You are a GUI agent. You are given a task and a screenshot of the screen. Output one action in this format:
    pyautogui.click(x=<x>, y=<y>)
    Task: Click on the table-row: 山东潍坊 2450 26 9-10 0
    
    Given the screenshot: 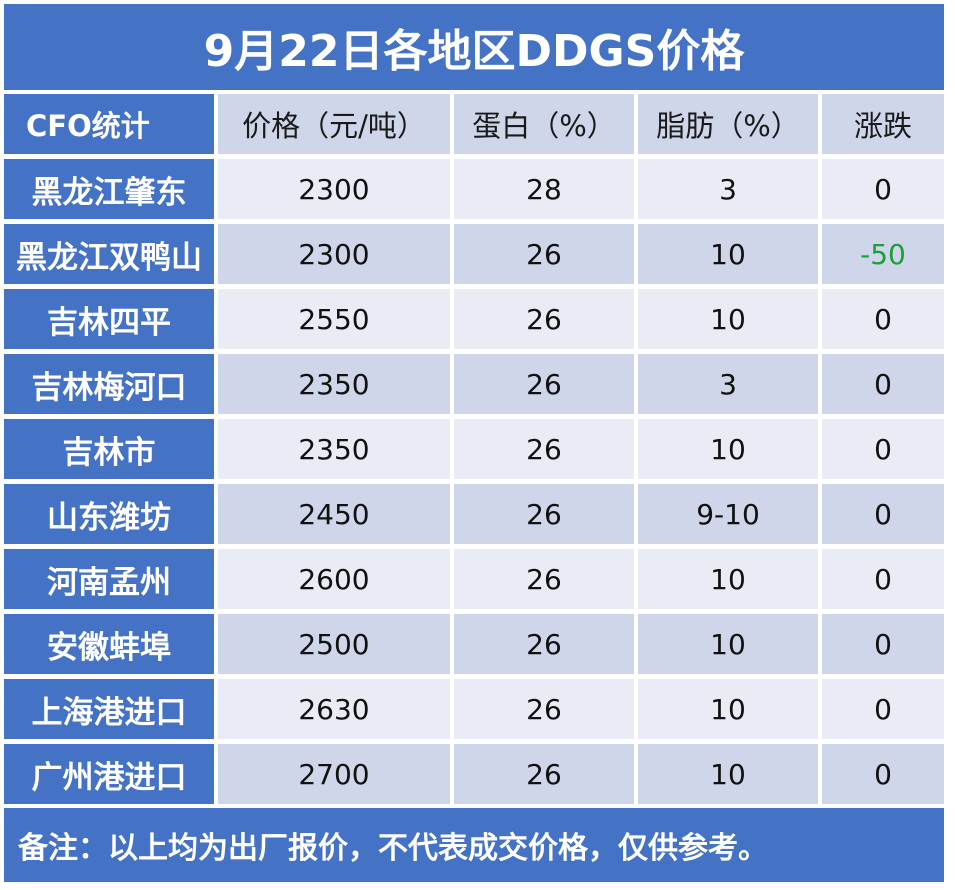 What is the action you would take?
    pyautogui.click(x=474, y=514)
    